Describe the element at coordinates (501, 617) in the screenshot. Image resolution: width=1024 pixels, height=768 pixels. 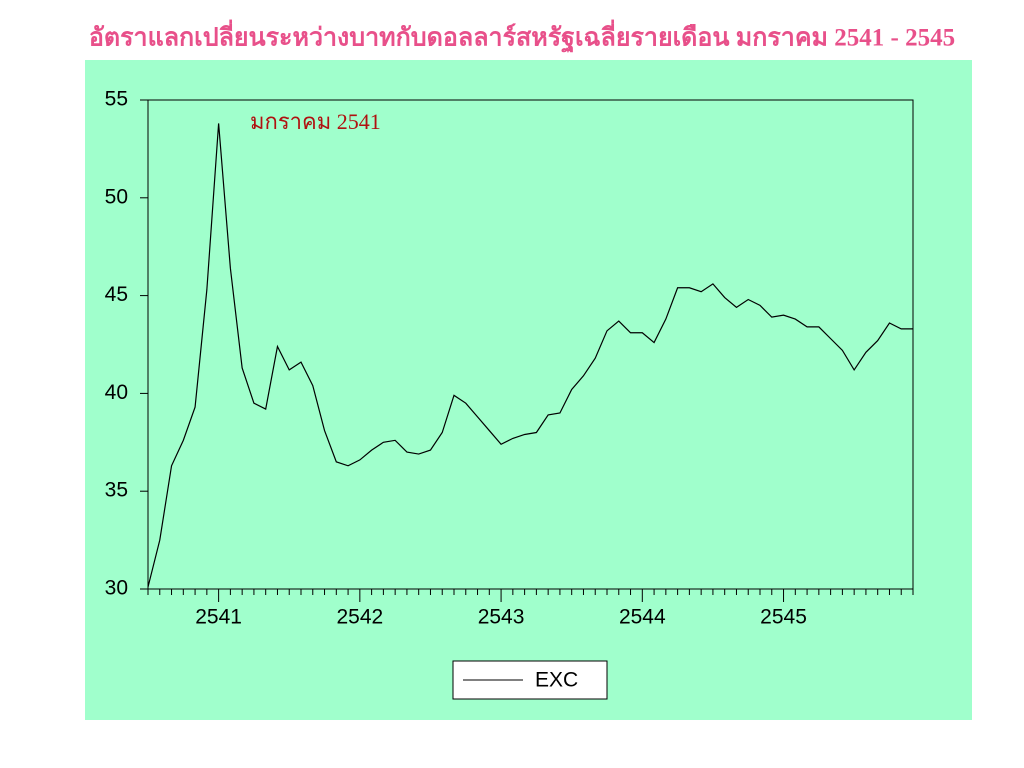
I see `x-tick-label: 2543` at that location.